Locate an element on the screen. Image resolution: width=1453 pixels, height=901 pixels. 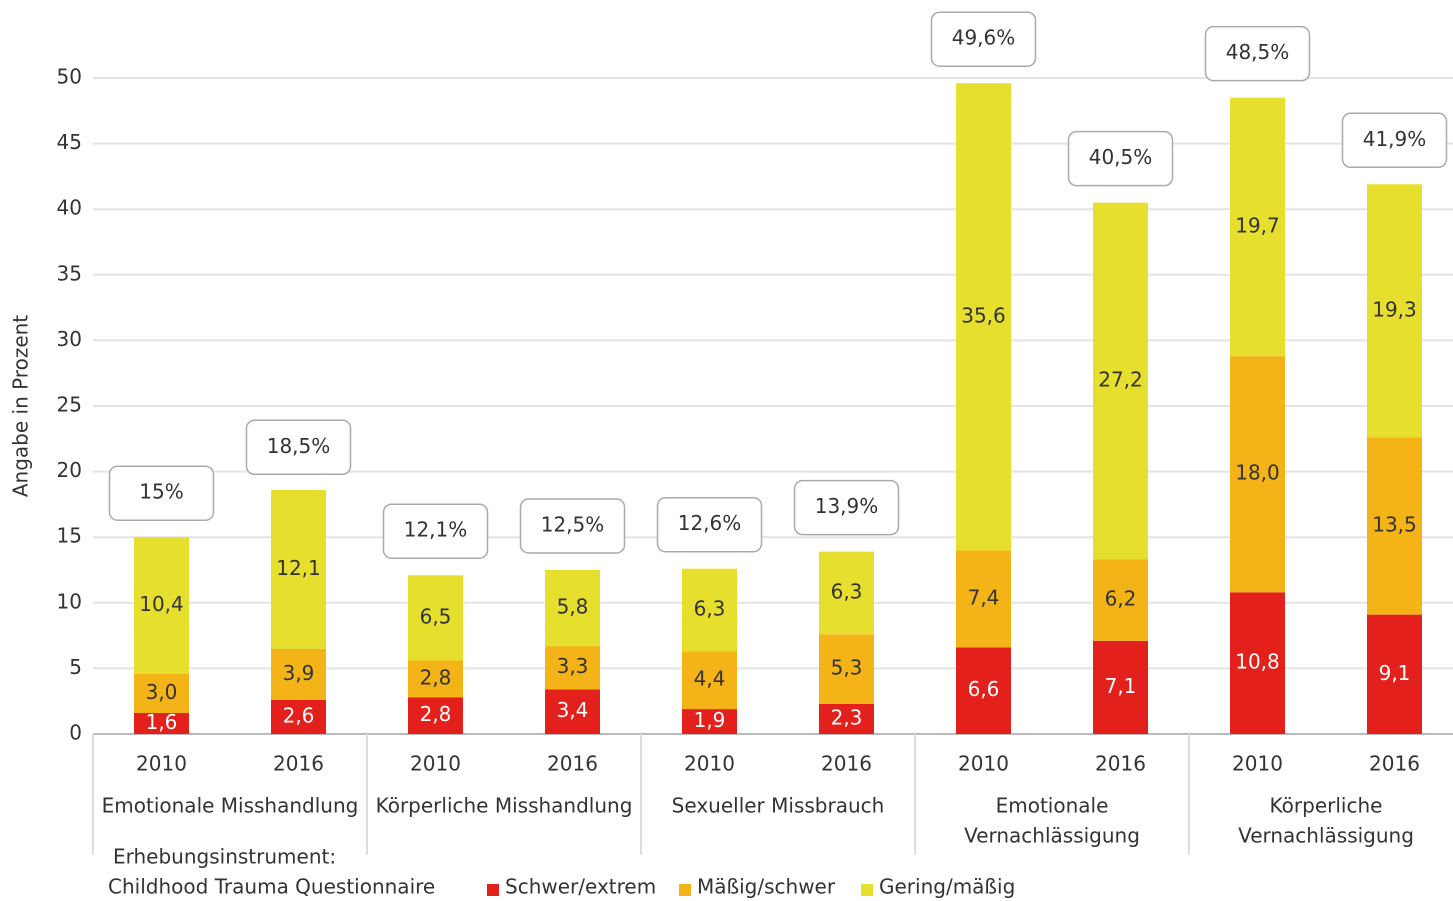
y-tick-label: 25 is located at coordinates (69, 405).